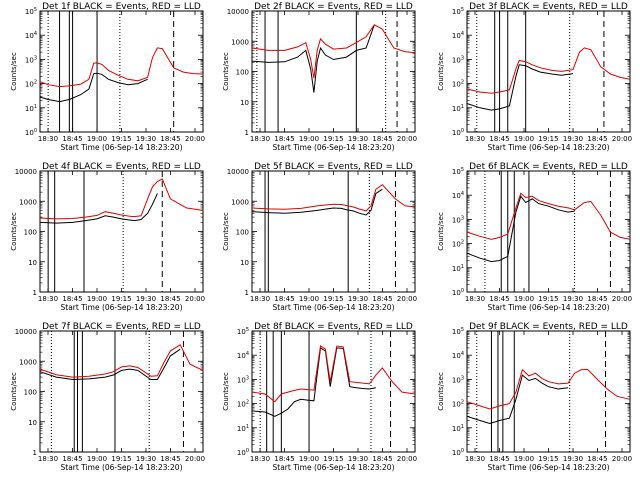 The image size is (640, 480). I want to click on chart-title: Det 8f BLACK = Events, RED = LLD, so click(333, 327).